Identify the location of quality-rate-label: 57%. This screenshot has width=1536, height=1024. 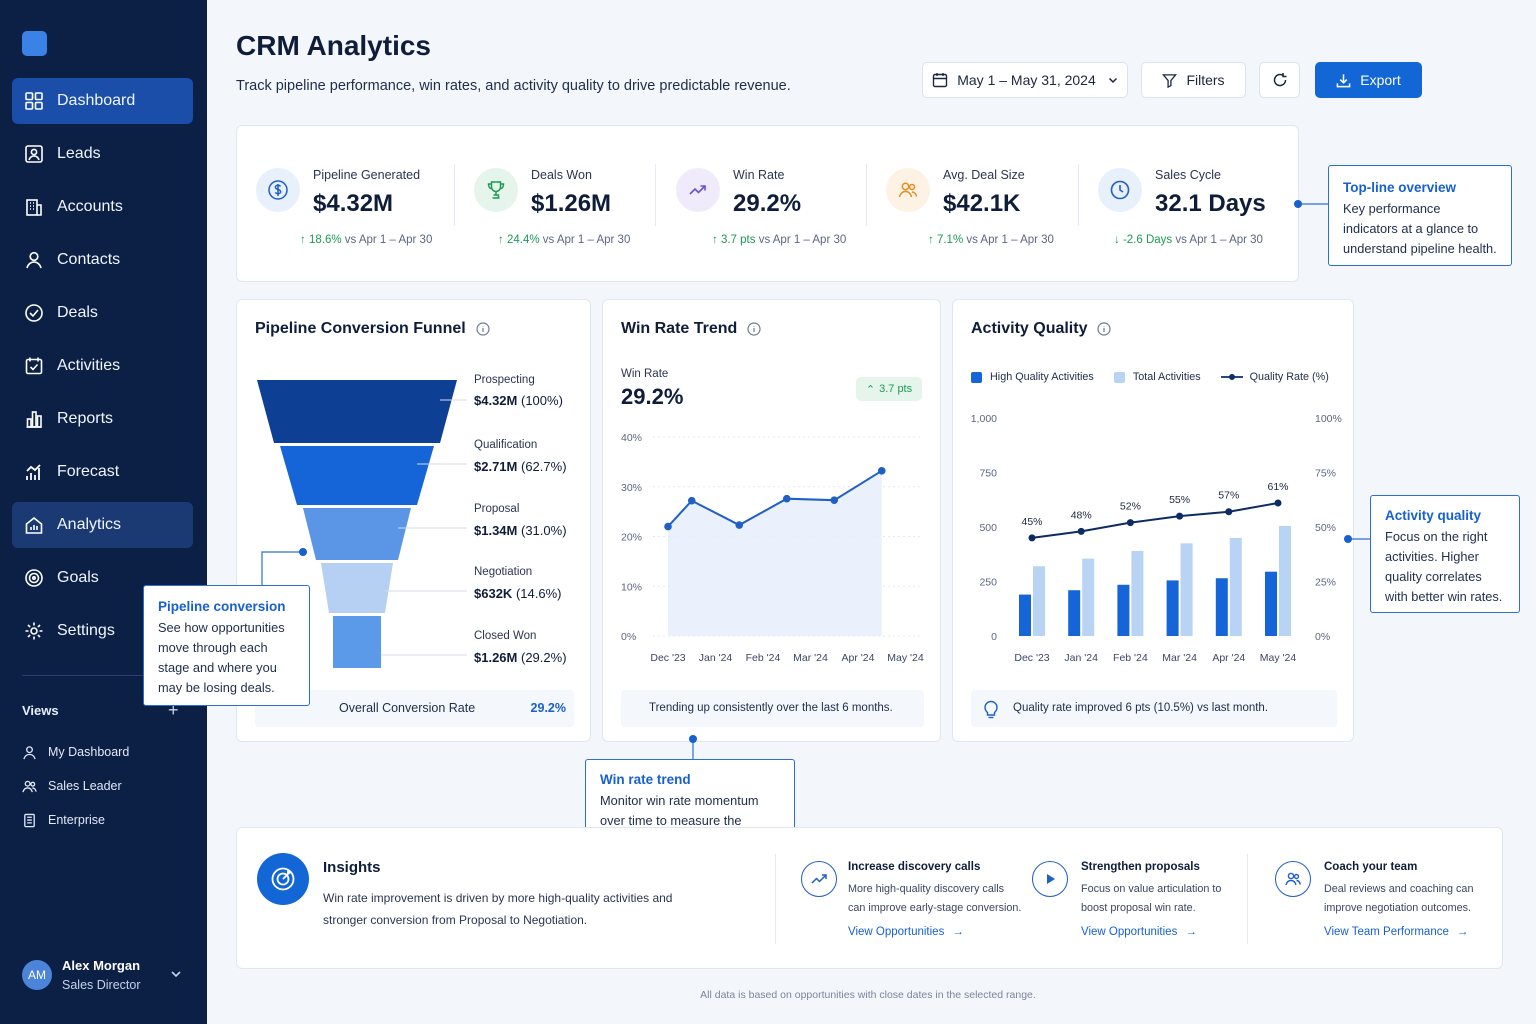
(1228, 496).